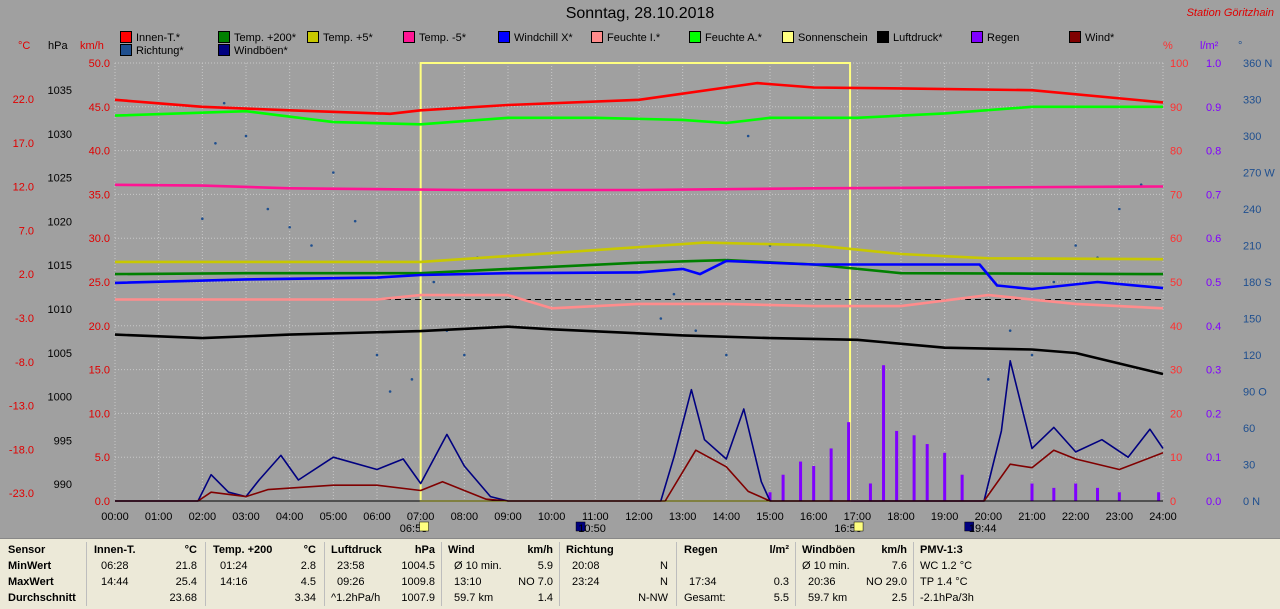  Describe the element at coordinates (770, 517) in the screenshot. I see `x-tick-time: 15:00` at that location.